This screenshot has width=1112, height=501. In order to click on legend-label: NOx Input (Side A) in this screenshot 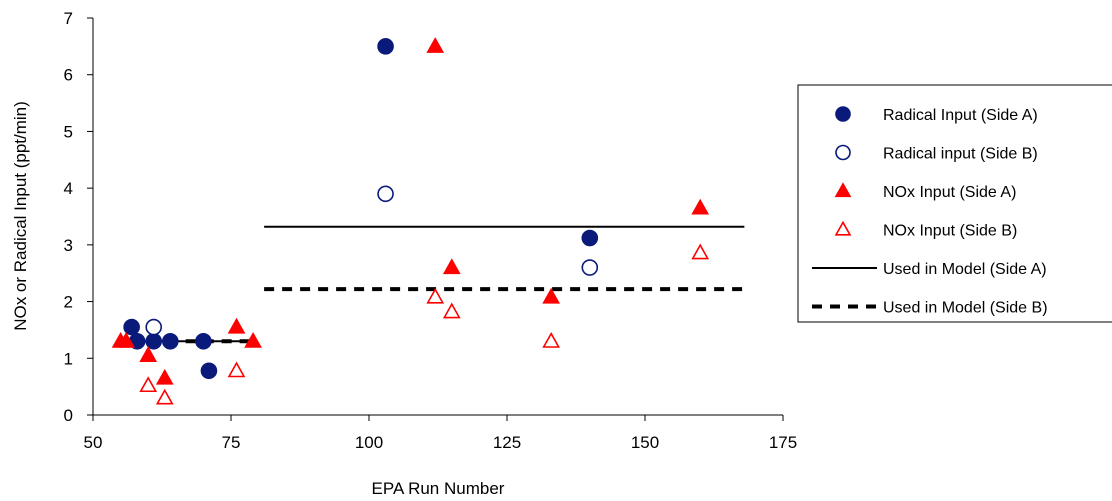, I will do `click(949, 192)`.